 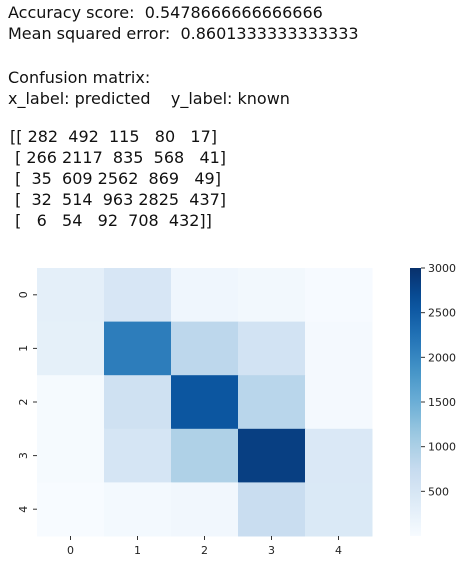 What do you see at coordinates (183, 33) in the screenshot?
I see `mse-line: Mean squared error: 0.8601333333333333` at bounding box center [183, 33].